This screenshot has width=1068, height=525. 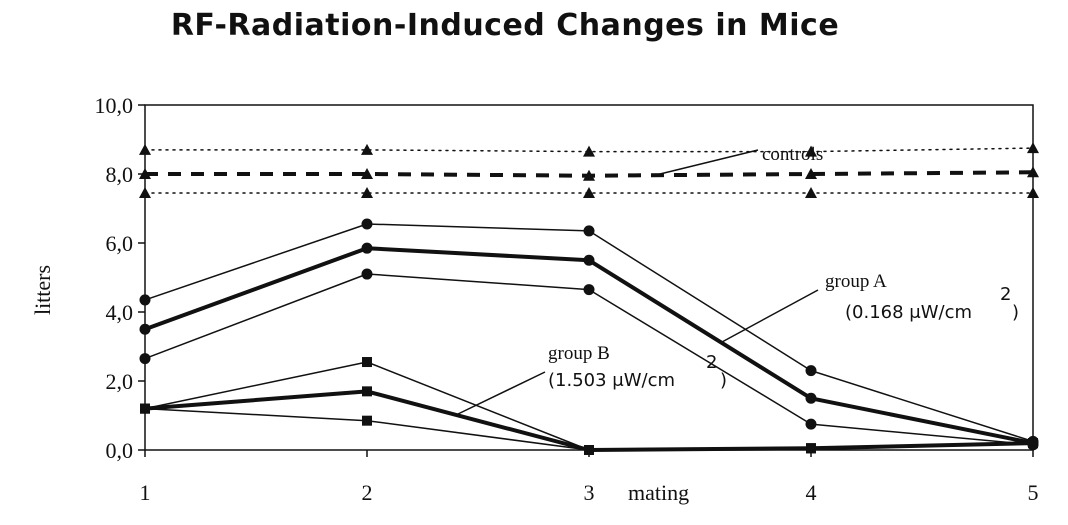 I want to click on series-line-group-b-mean, so click(x=589, y=420).